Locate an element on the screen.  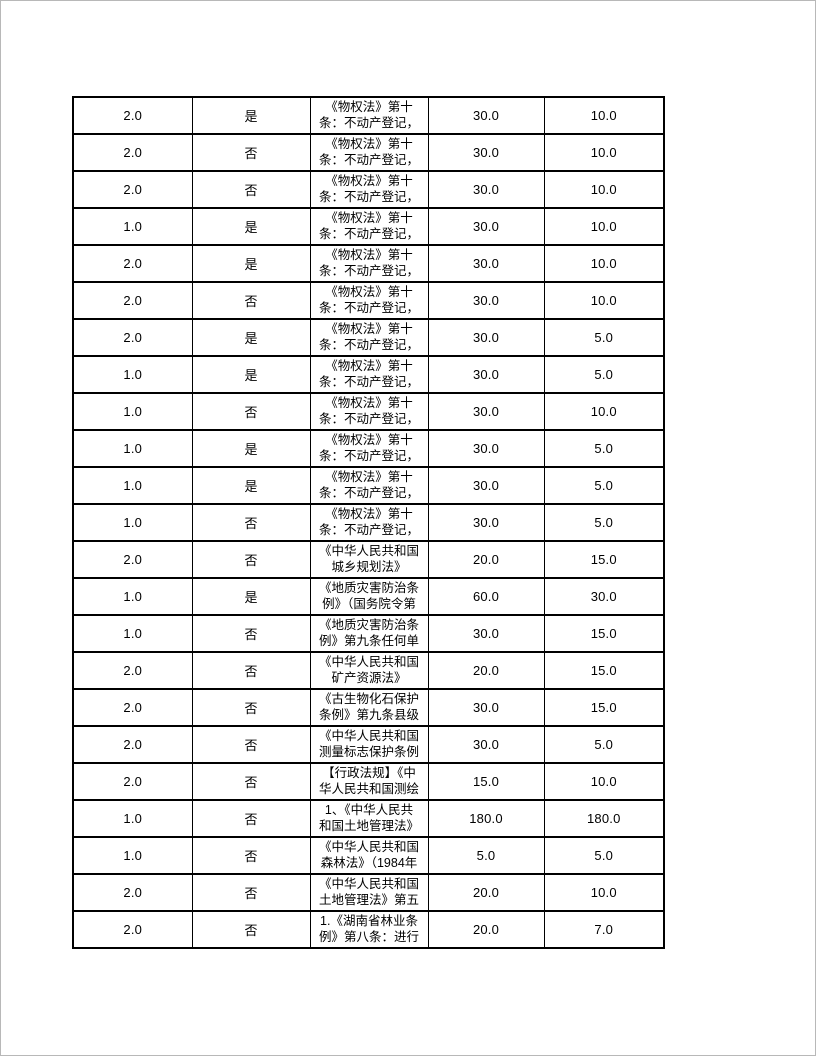
table-row: 2.0 否 《古生物化石保护 条例》第九条县级 30.0 15.0 is located at coordinates (368, 707).